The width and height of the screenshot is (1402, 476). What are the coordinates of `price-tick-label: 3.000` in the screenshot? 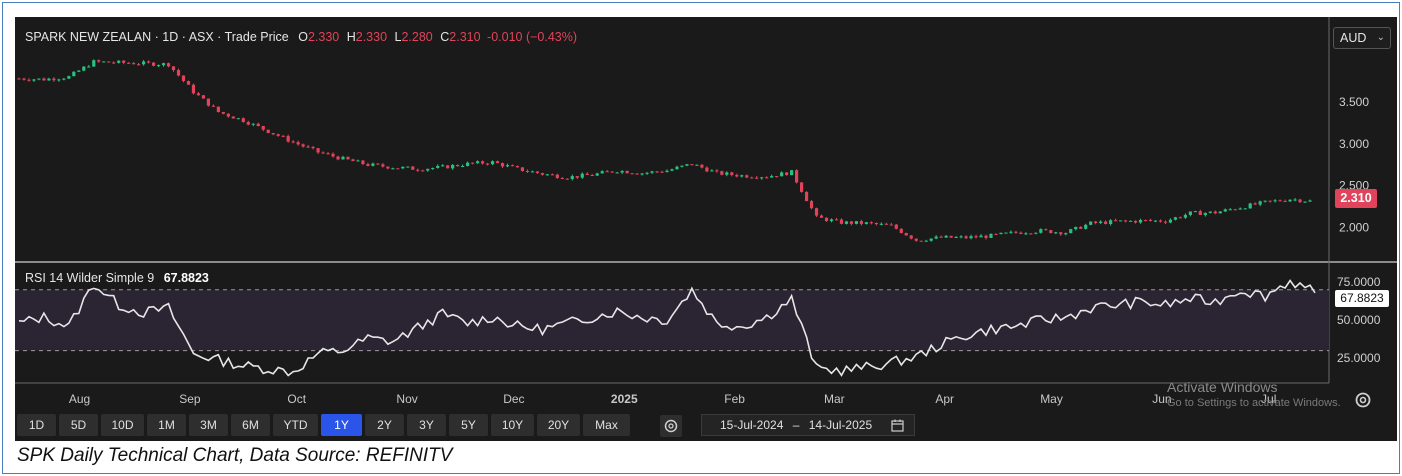 It's located at (1354, 144).